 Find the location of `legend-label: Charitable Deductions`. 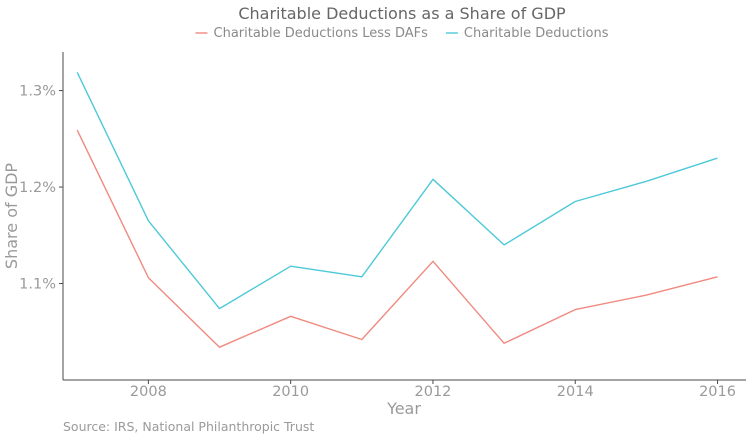

legend-label: Charitable Deductions is located at coordinates (536, 33).